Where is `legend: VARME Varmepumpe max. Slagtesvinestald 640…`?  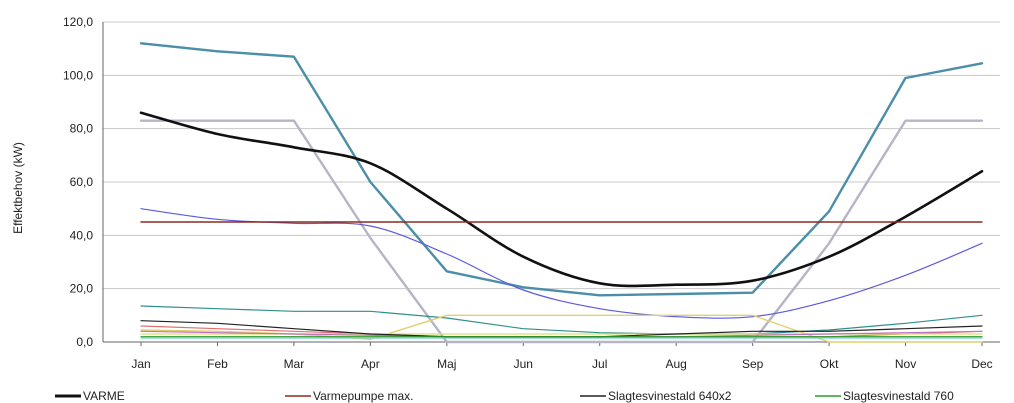 legend: VARME Varmepumpe max. Slagtesvinestald 640… is located at coordinates (504, 396).